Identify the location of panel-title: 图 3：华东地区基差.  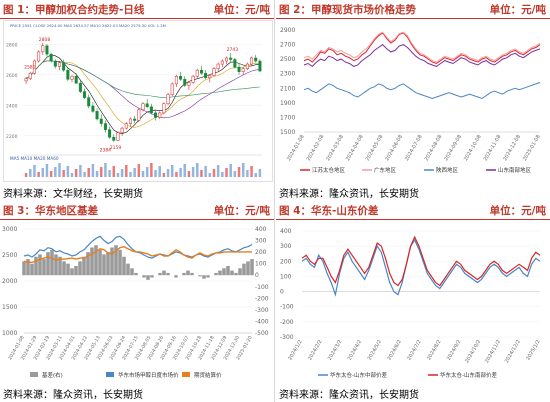
(50, 211).